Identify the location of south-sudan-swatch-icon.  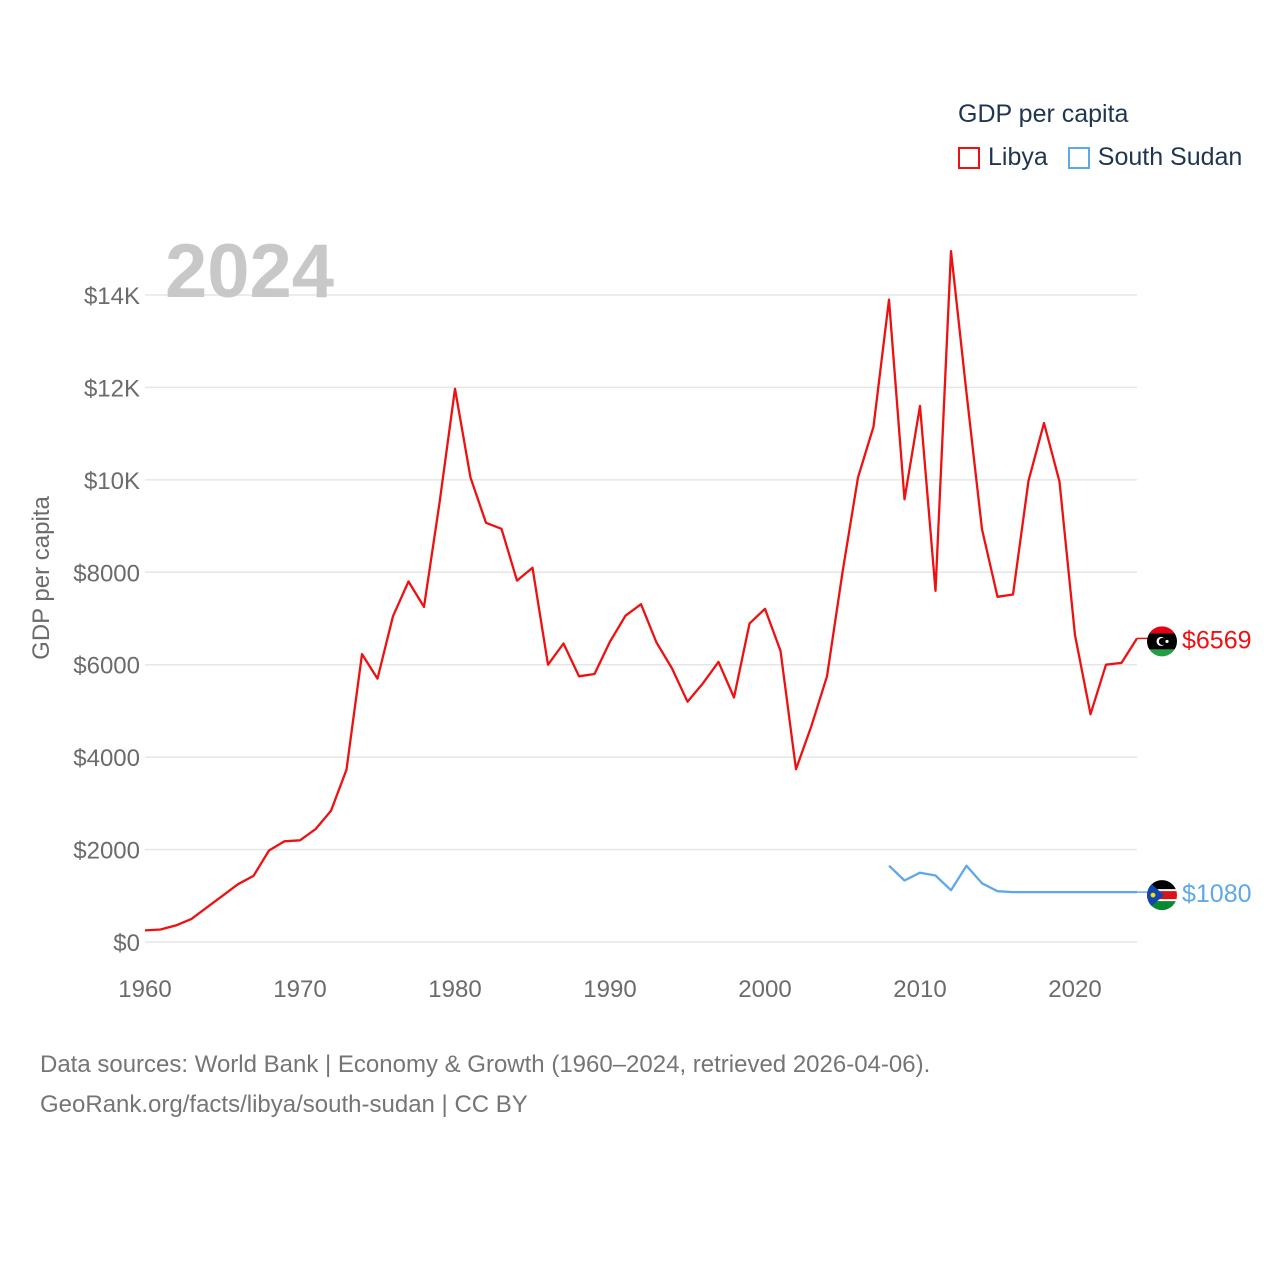
(1078, 157).